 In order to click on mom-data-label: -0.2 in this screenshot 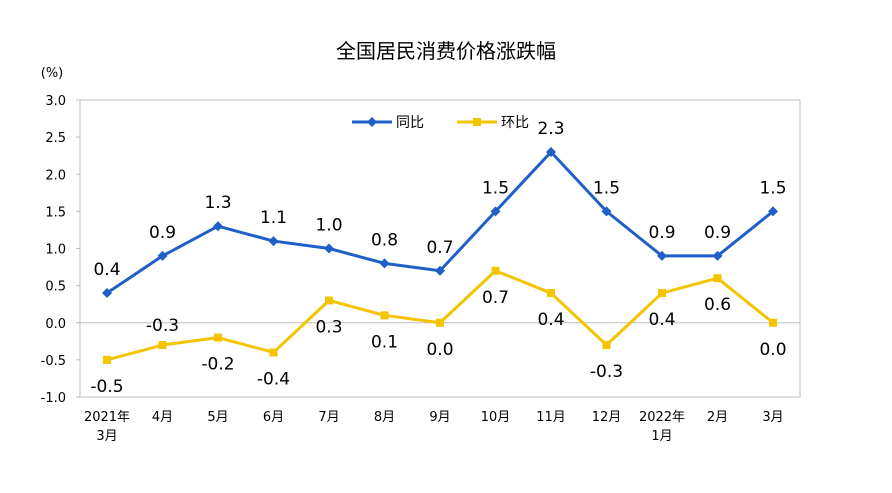, I will do `click(217, 365)`.